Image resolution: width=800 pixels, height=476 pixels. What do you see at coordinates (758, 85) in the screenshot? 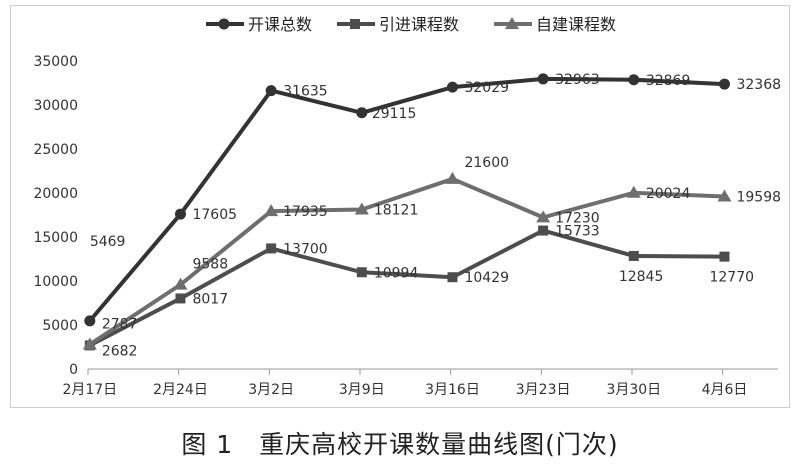
I see `data-label: 32368` at bounding box center [758, 85].